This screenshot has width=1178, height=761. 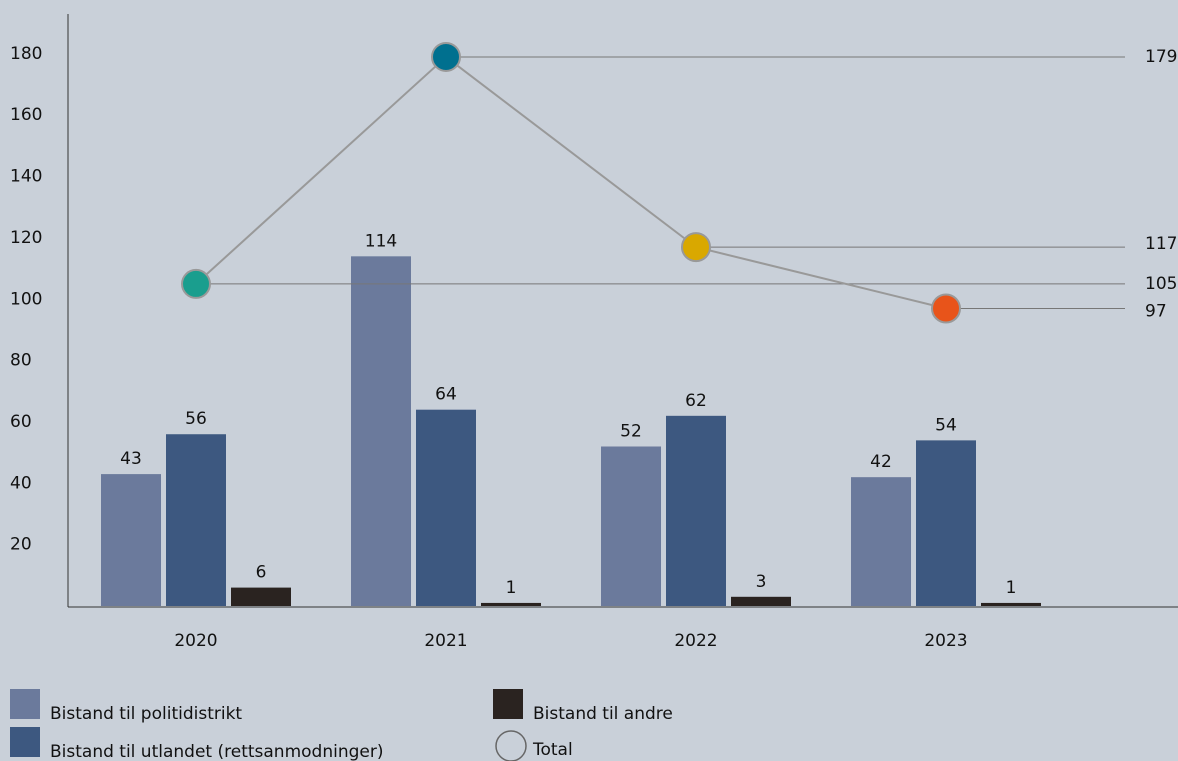 I want to click on y-tick-label: 40, so click(x=21, y=483).